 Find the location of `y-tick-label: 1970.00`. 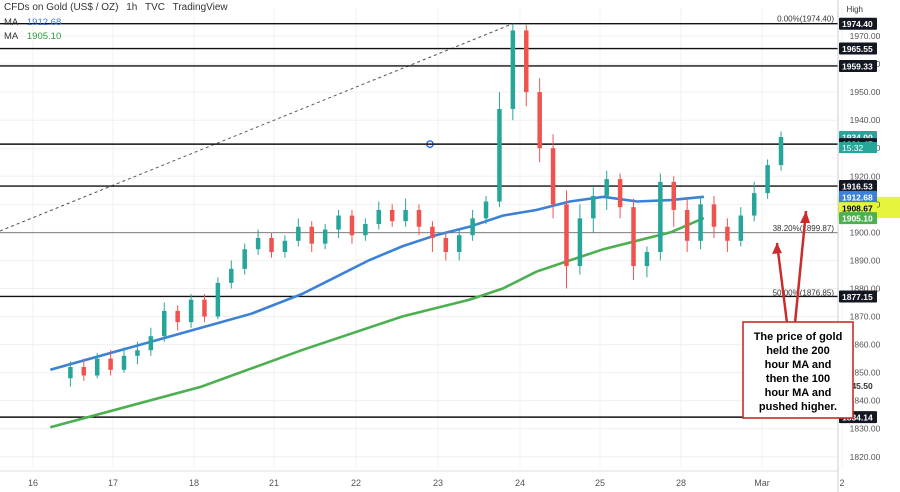

y-tick-label: 1970.00 is located at coordinates (865, 36).